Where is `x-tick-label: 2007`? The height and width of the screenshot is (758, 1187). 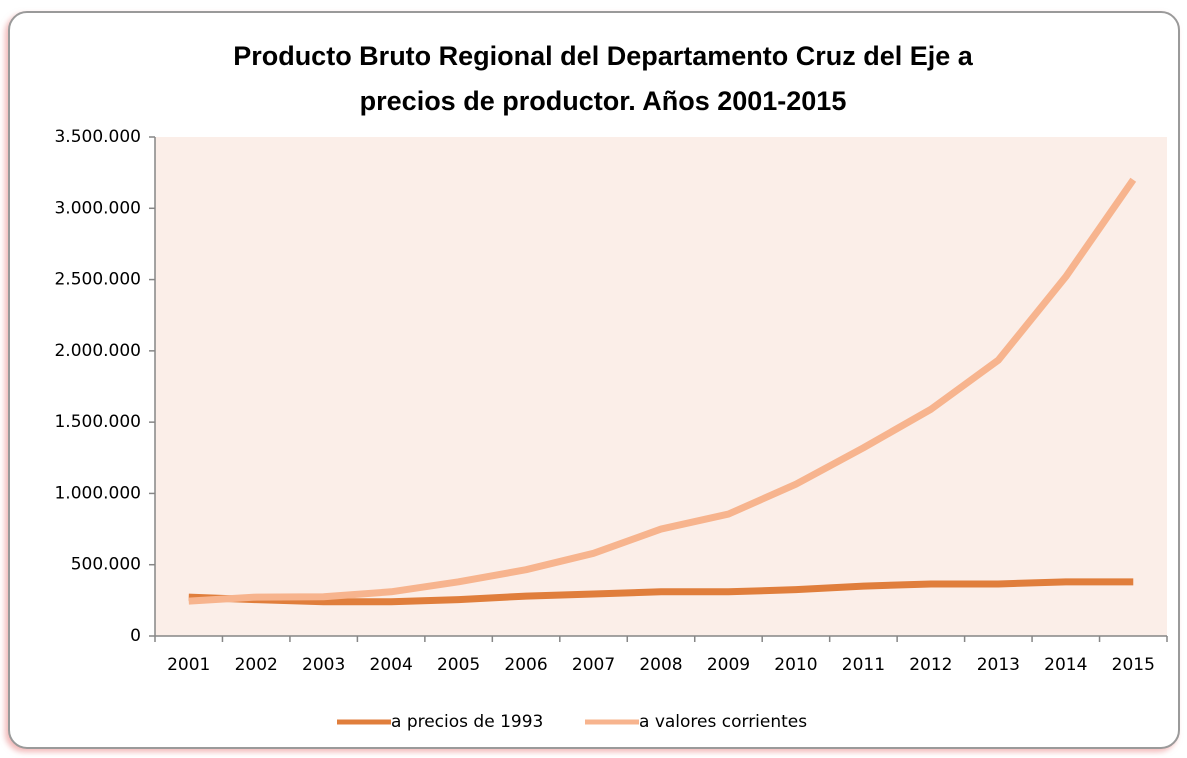
x-tick-label: 2007 is located at coordinates (593, 665).